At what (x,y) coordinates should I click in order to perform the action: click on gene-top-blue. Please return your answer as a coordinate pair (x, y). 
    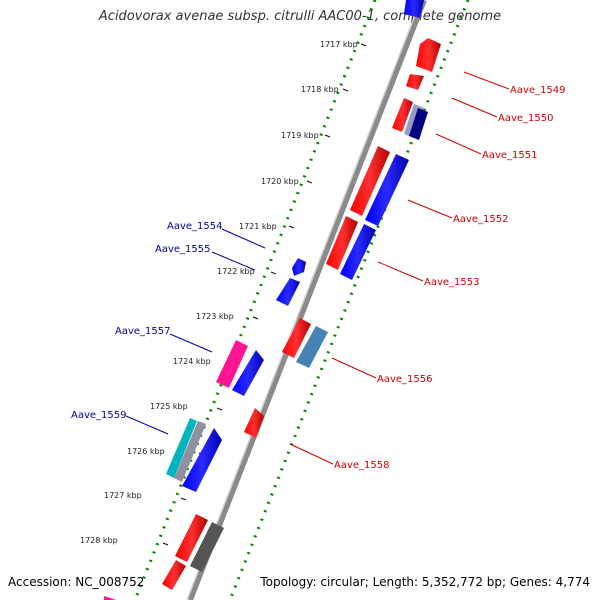
    Looking at the image, I should click on (414, 9).